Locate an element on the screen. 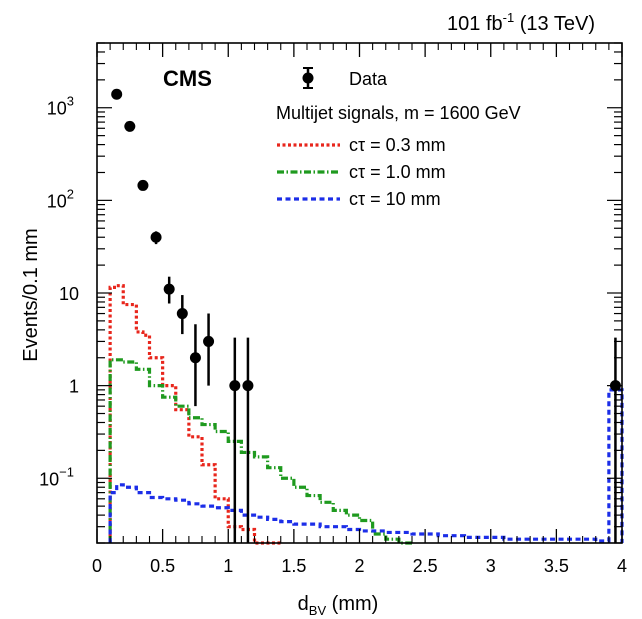 The image size is (642, 619). legend-label-1: cτ = 0.3 mm is located at coordinates (397, 145).